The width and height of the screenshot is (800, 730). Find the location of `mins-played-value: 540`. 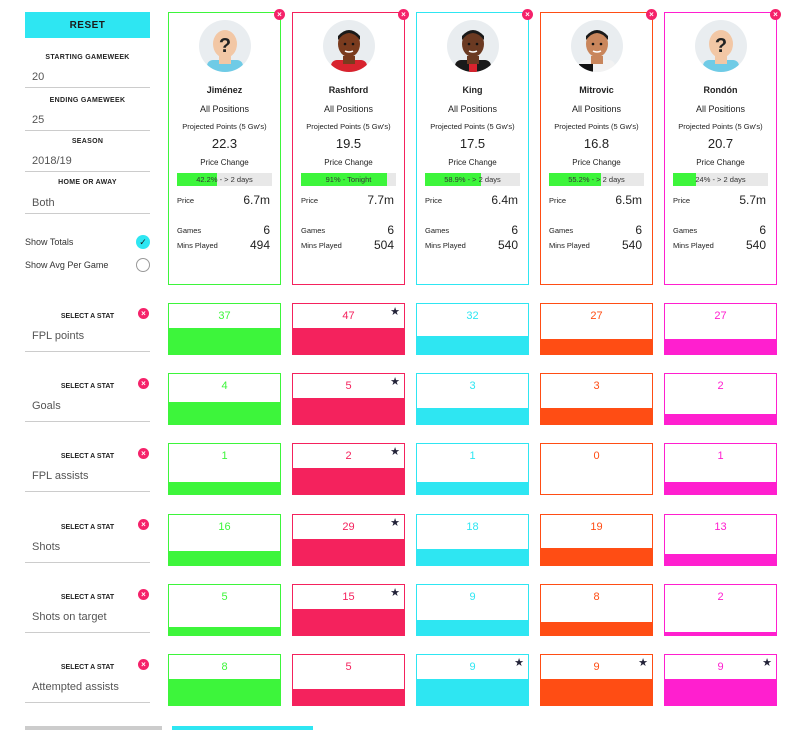

mins-played-value: 540 is located at coordinates (631, 245).